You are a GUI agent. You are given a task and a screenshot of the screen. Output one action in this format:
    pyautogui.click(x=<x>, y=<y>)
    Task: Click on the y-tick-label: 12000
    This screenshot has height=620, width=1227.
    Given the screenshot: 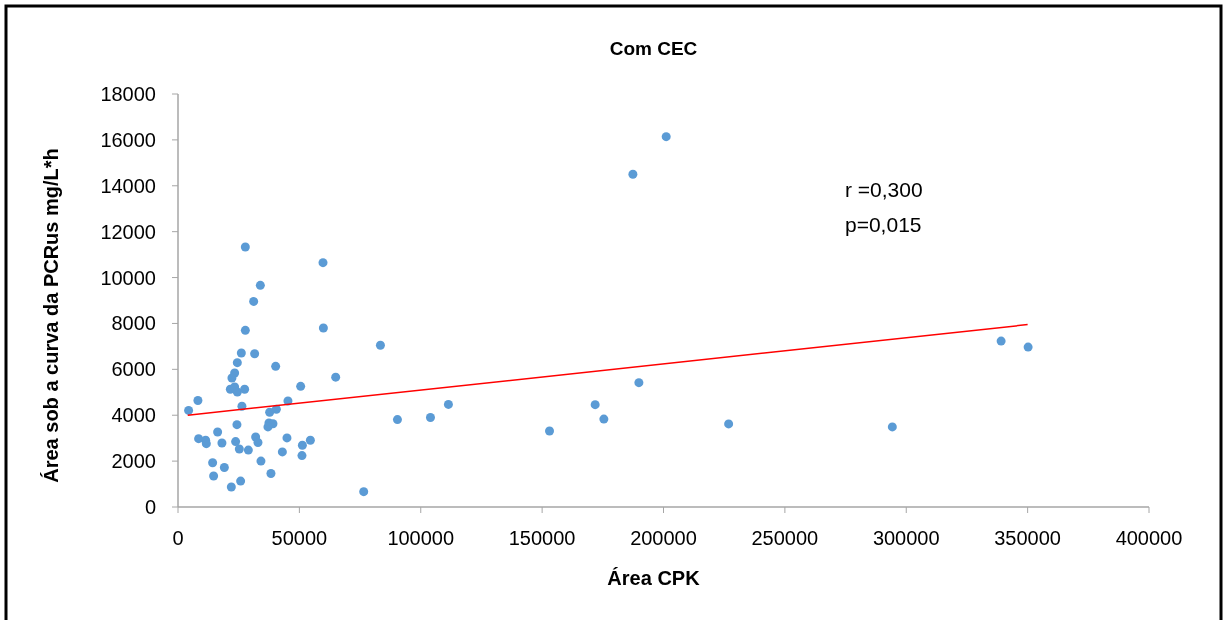 What is the action you would take?
    pyautogui.click(x=128, y=231)
    